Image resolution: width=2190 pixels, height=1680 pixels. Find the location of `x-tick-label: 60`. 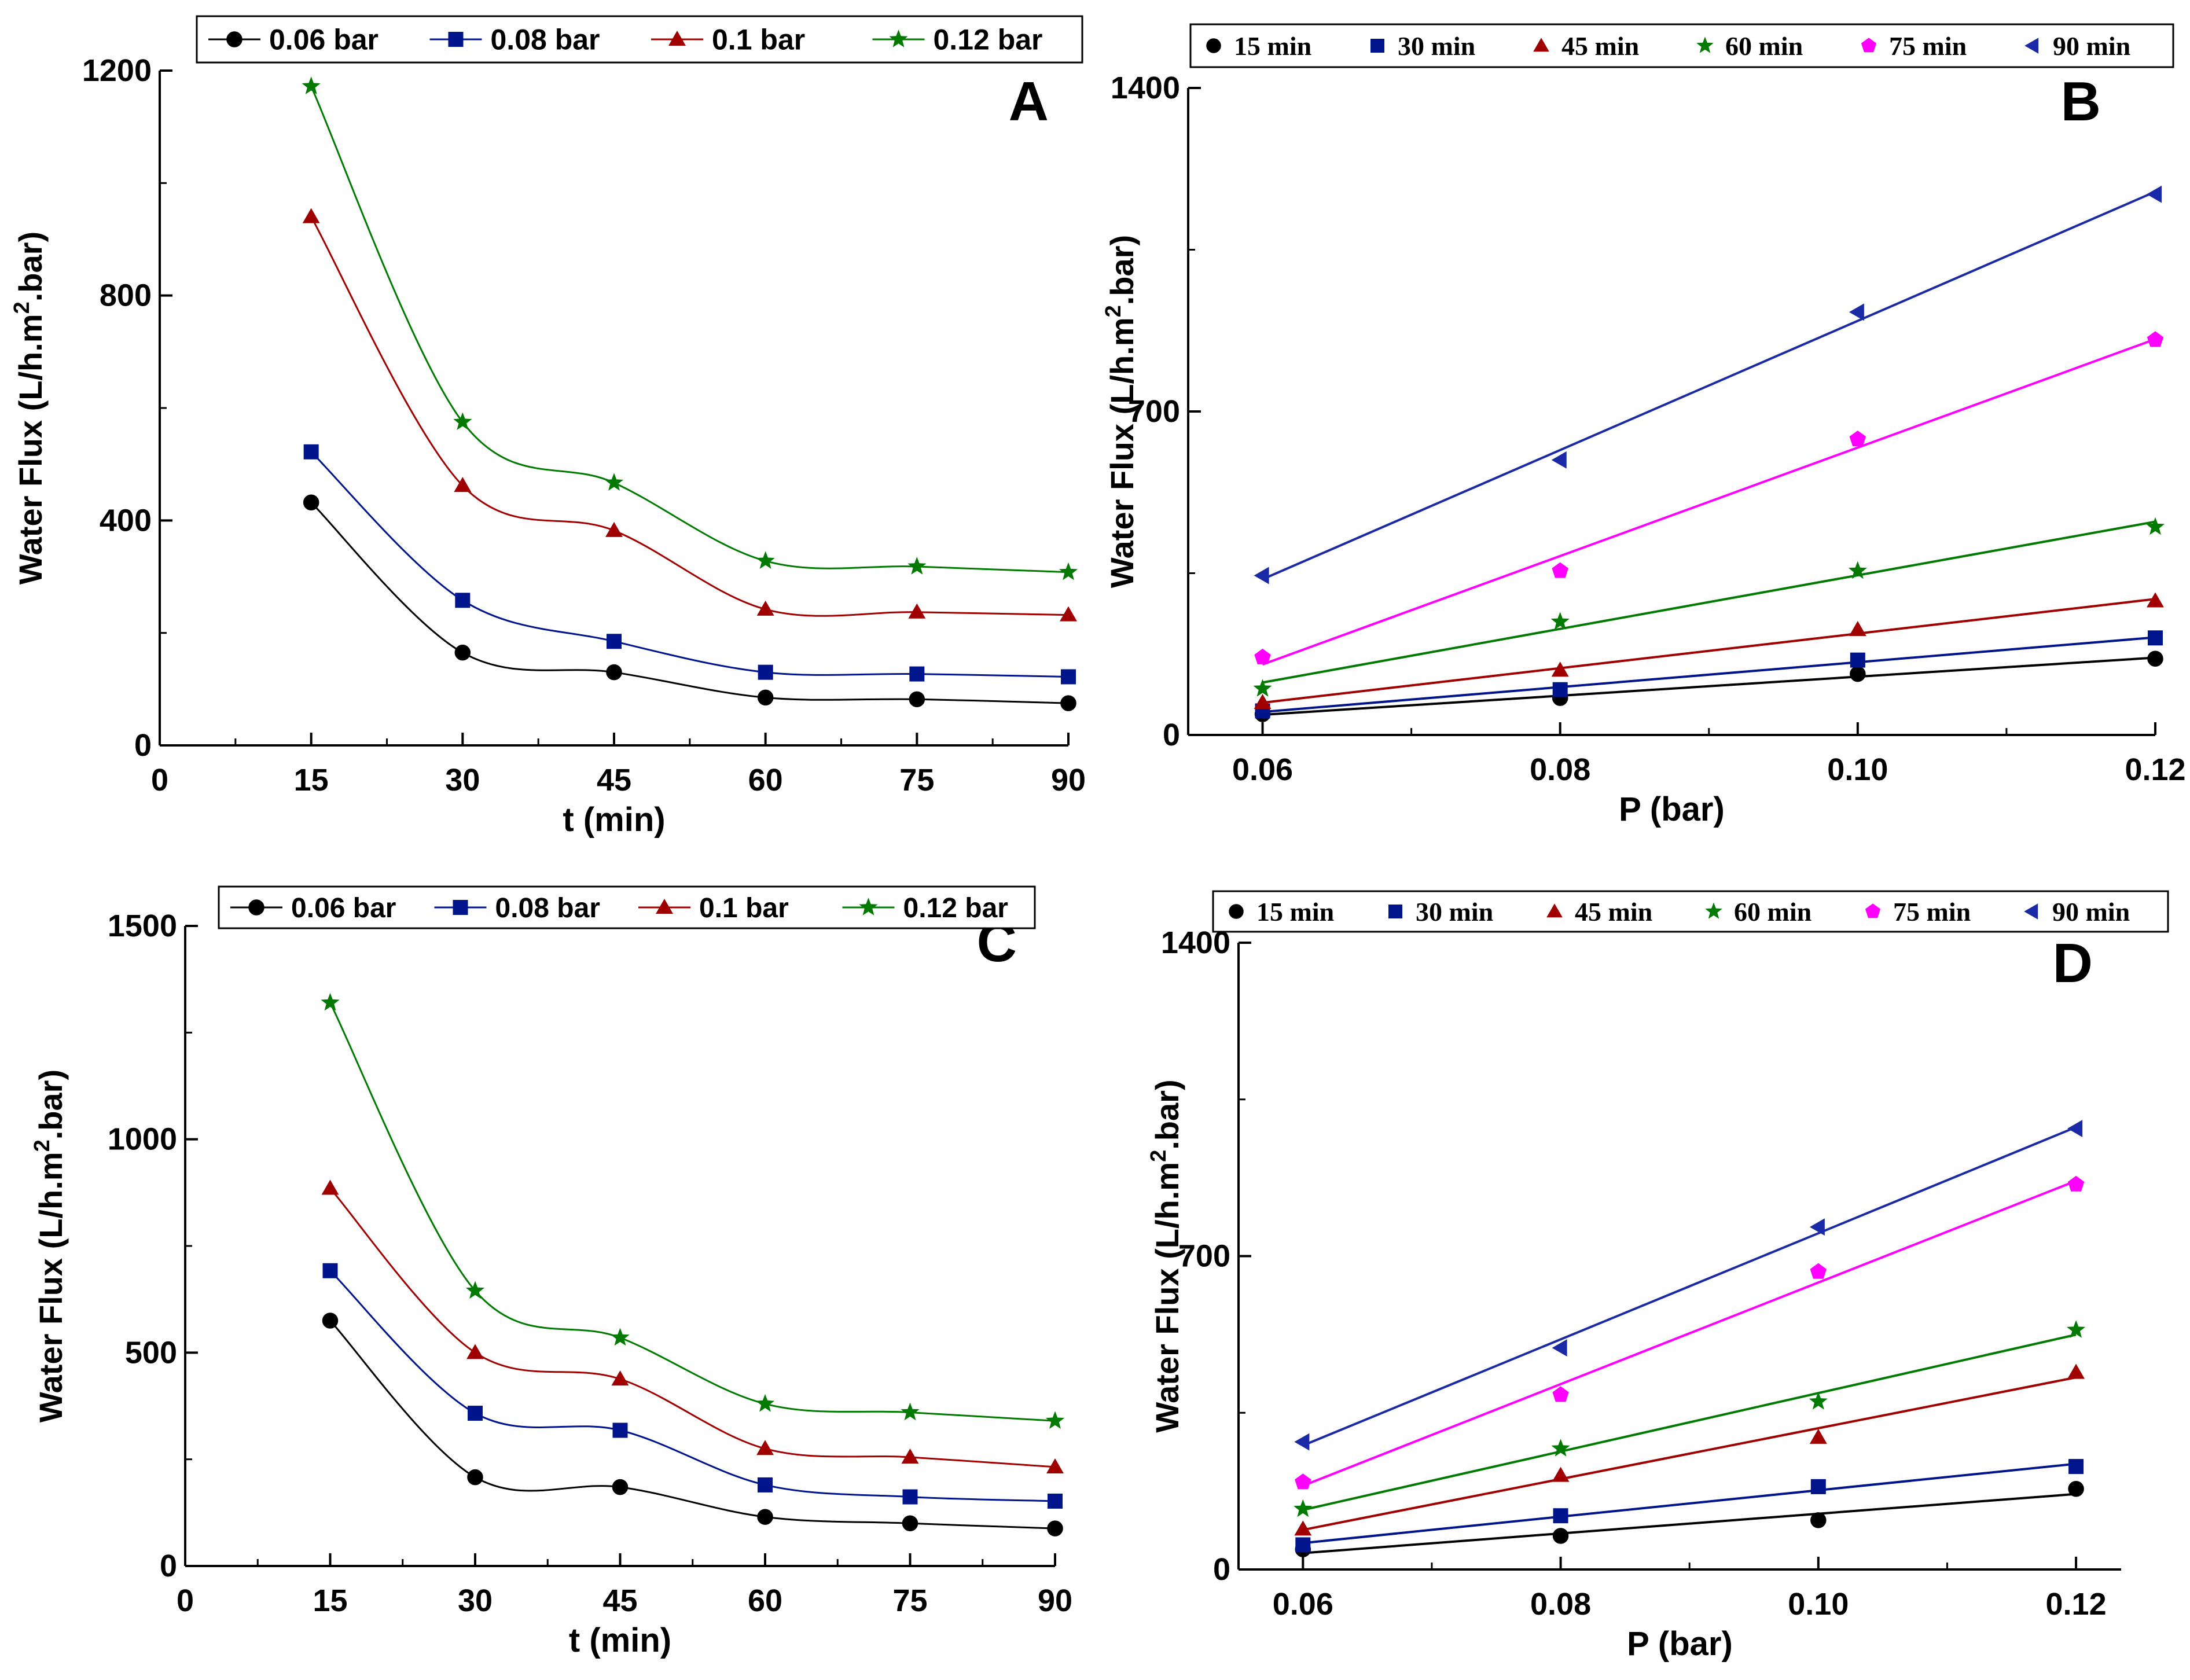

x-tick-label: 60 is located at coordinates (765, 780).